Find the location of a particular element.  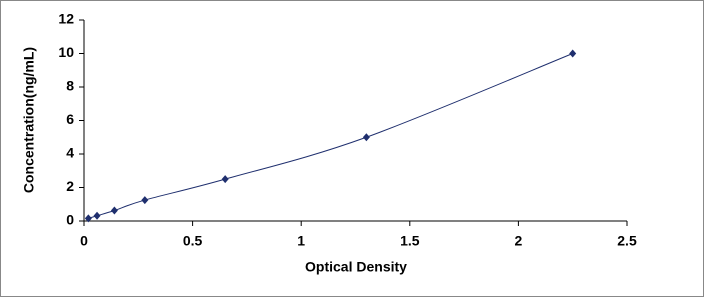

x-axis-label: Optical Density is located at coordinates (356, 267).